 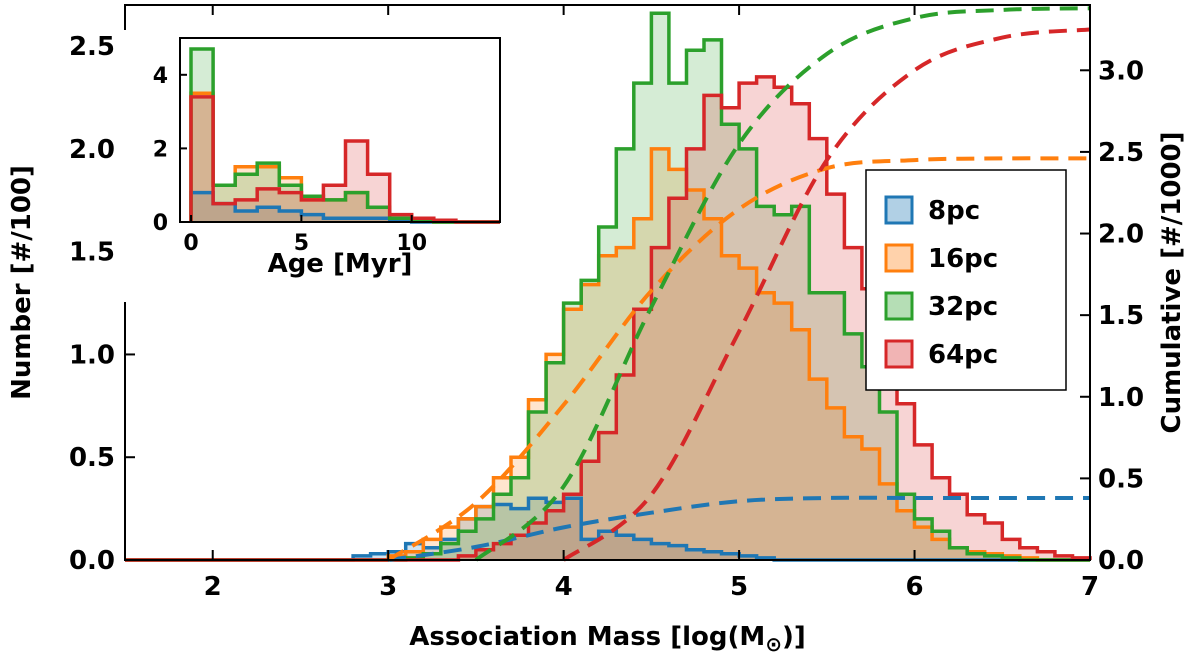 I want to click on legend-swatch-32pc, so click(x=899, y=306).